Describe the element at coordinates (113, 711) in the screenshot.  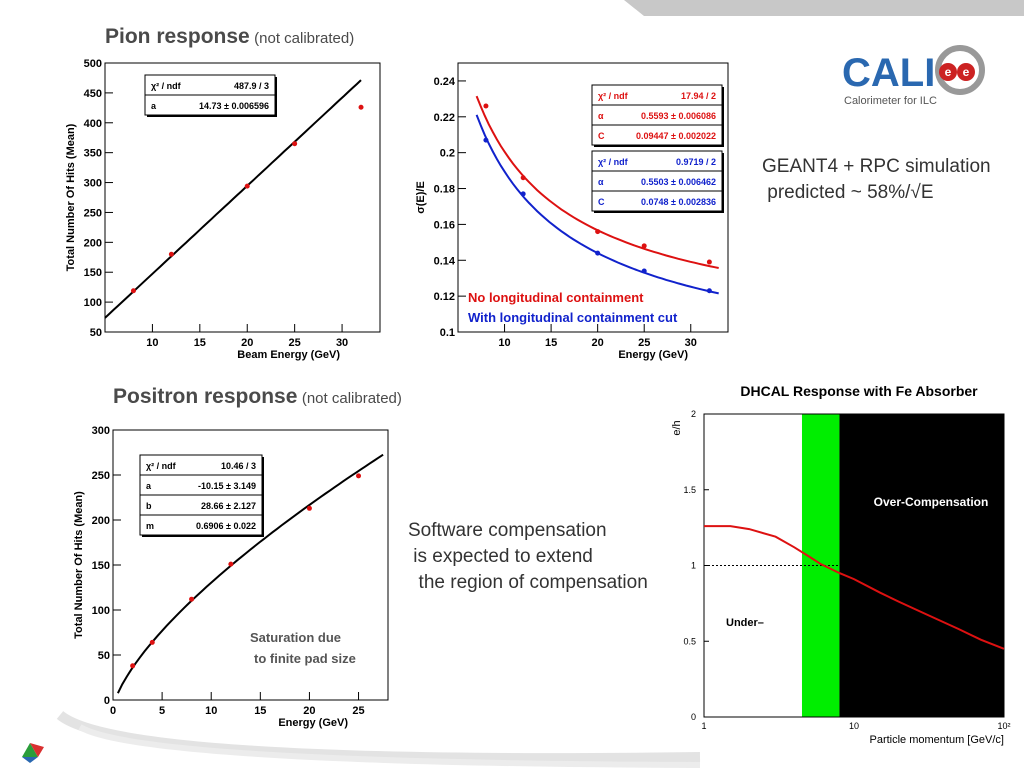
I see `x-tick-label: 0` at that location.